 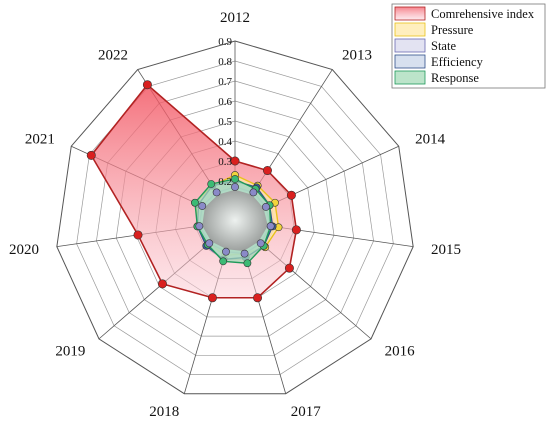 I want to click on legend-label: Pressure, so click(x=452, y=30).